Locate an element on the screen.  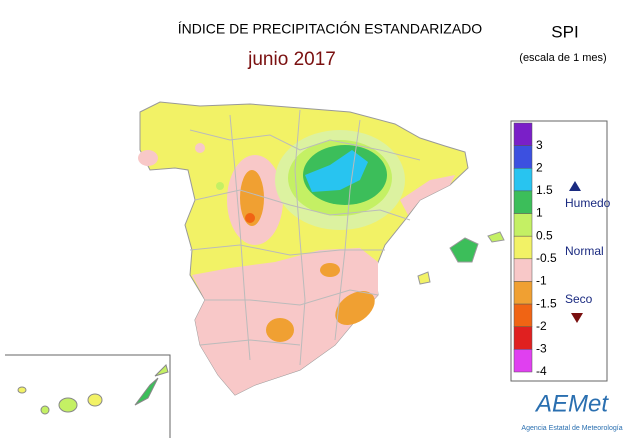
canarias-inset is located at coordinates (88, 396).